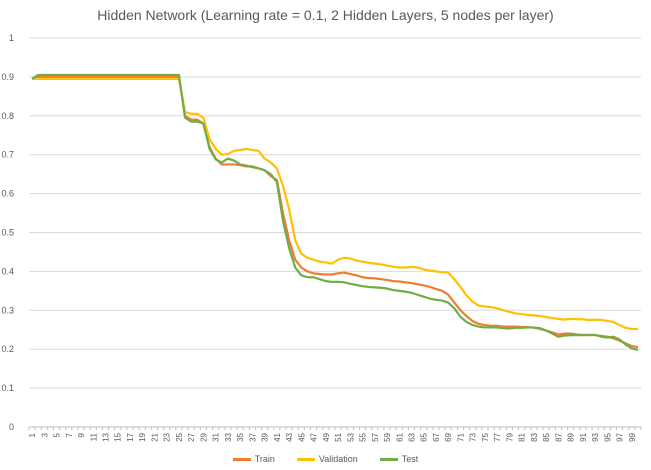 The image size is (651, 470). What do you see at coordinates (93, 436) in the screenshot?
I see `x-tick-label: 11` at bounding box center [93, 436].